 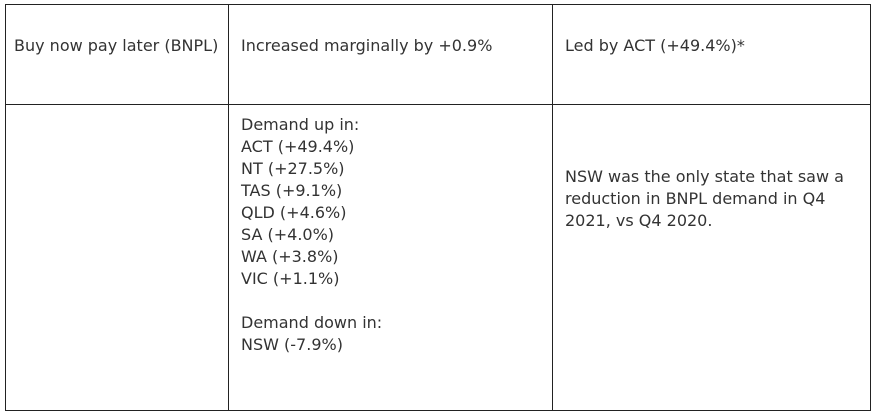 I want to click on list-item: QLD (+4.6%), so click(x=294, y=212).